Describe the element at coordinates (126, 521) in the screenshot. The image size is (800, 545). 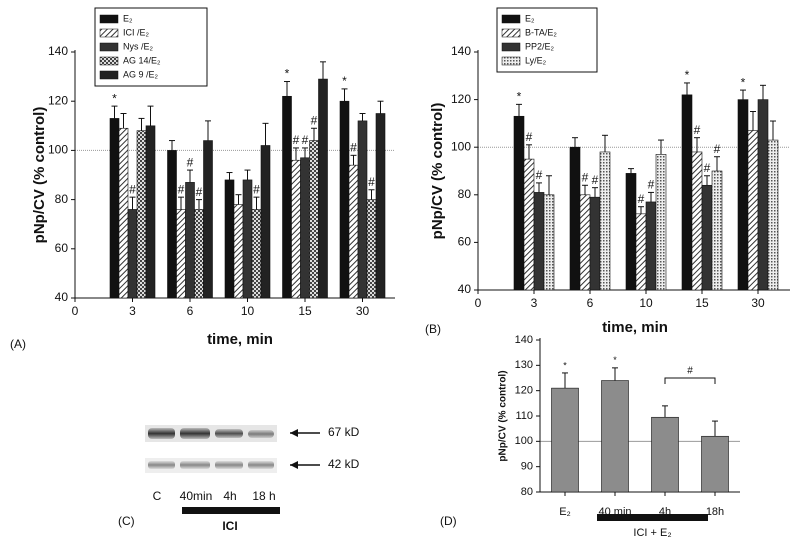
I see `panel-label: (C)` at that location.